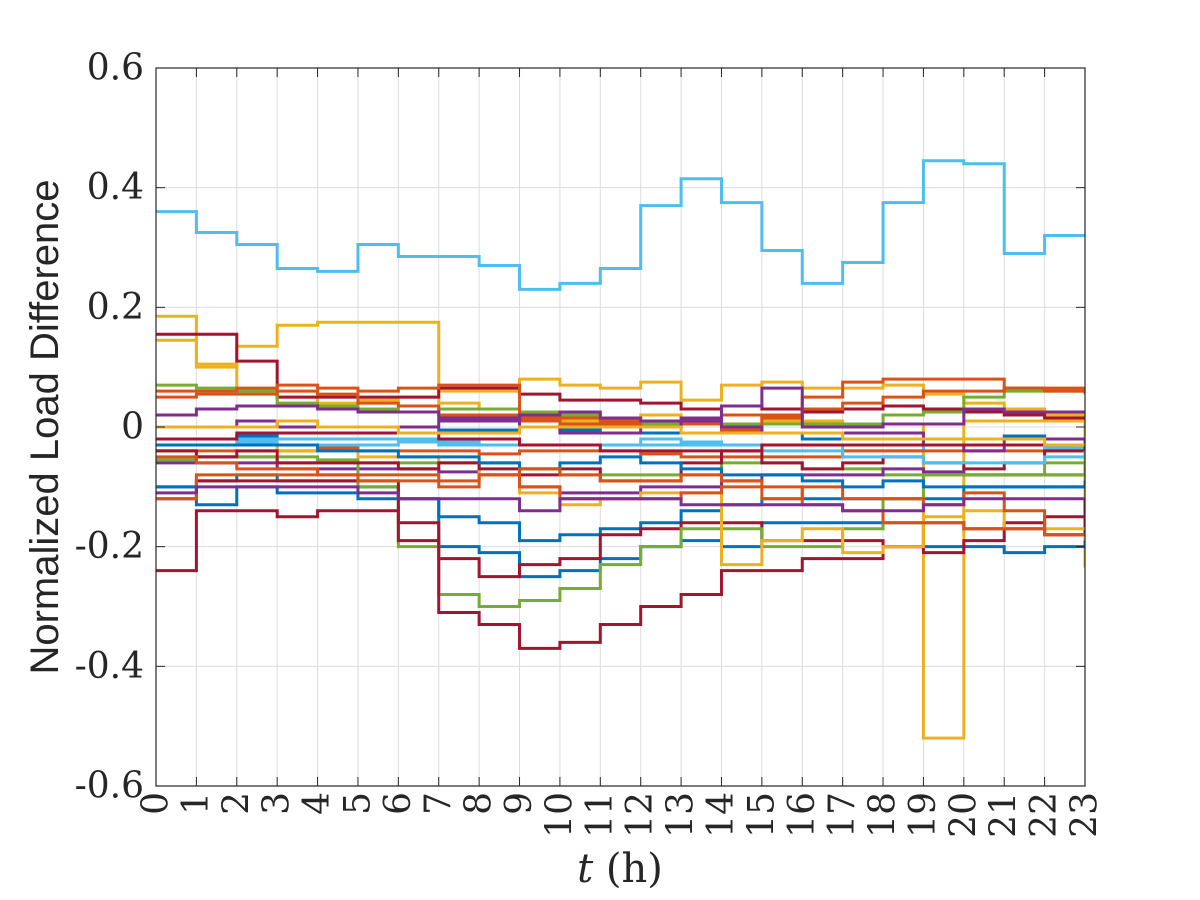 Image resolution: width=1200 pixels, height=900 pixels. I want to click on x-tick-label: 12, so click(640, 815).